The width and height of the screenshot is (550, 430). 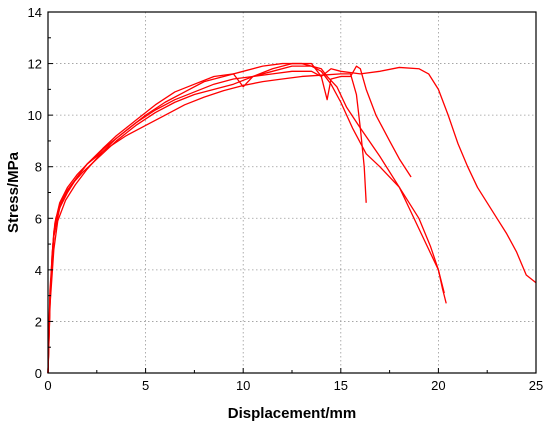 What do you see at coordinates (243, 385) in the screenshot?
I see `x-tick-label: 10` at bounding box center [243, 385].